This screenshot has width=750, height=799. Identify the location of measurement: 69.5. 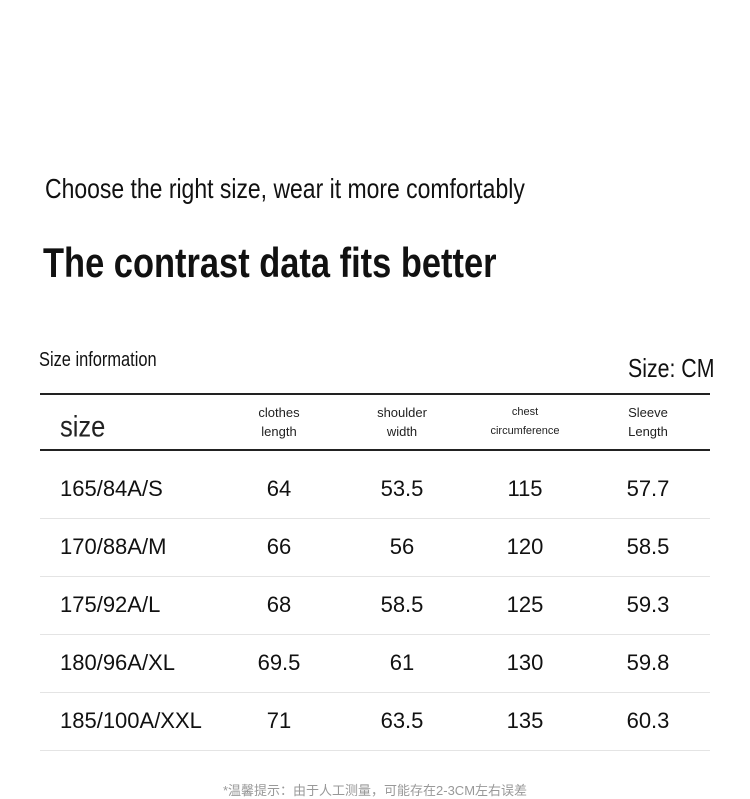
(279, 662).